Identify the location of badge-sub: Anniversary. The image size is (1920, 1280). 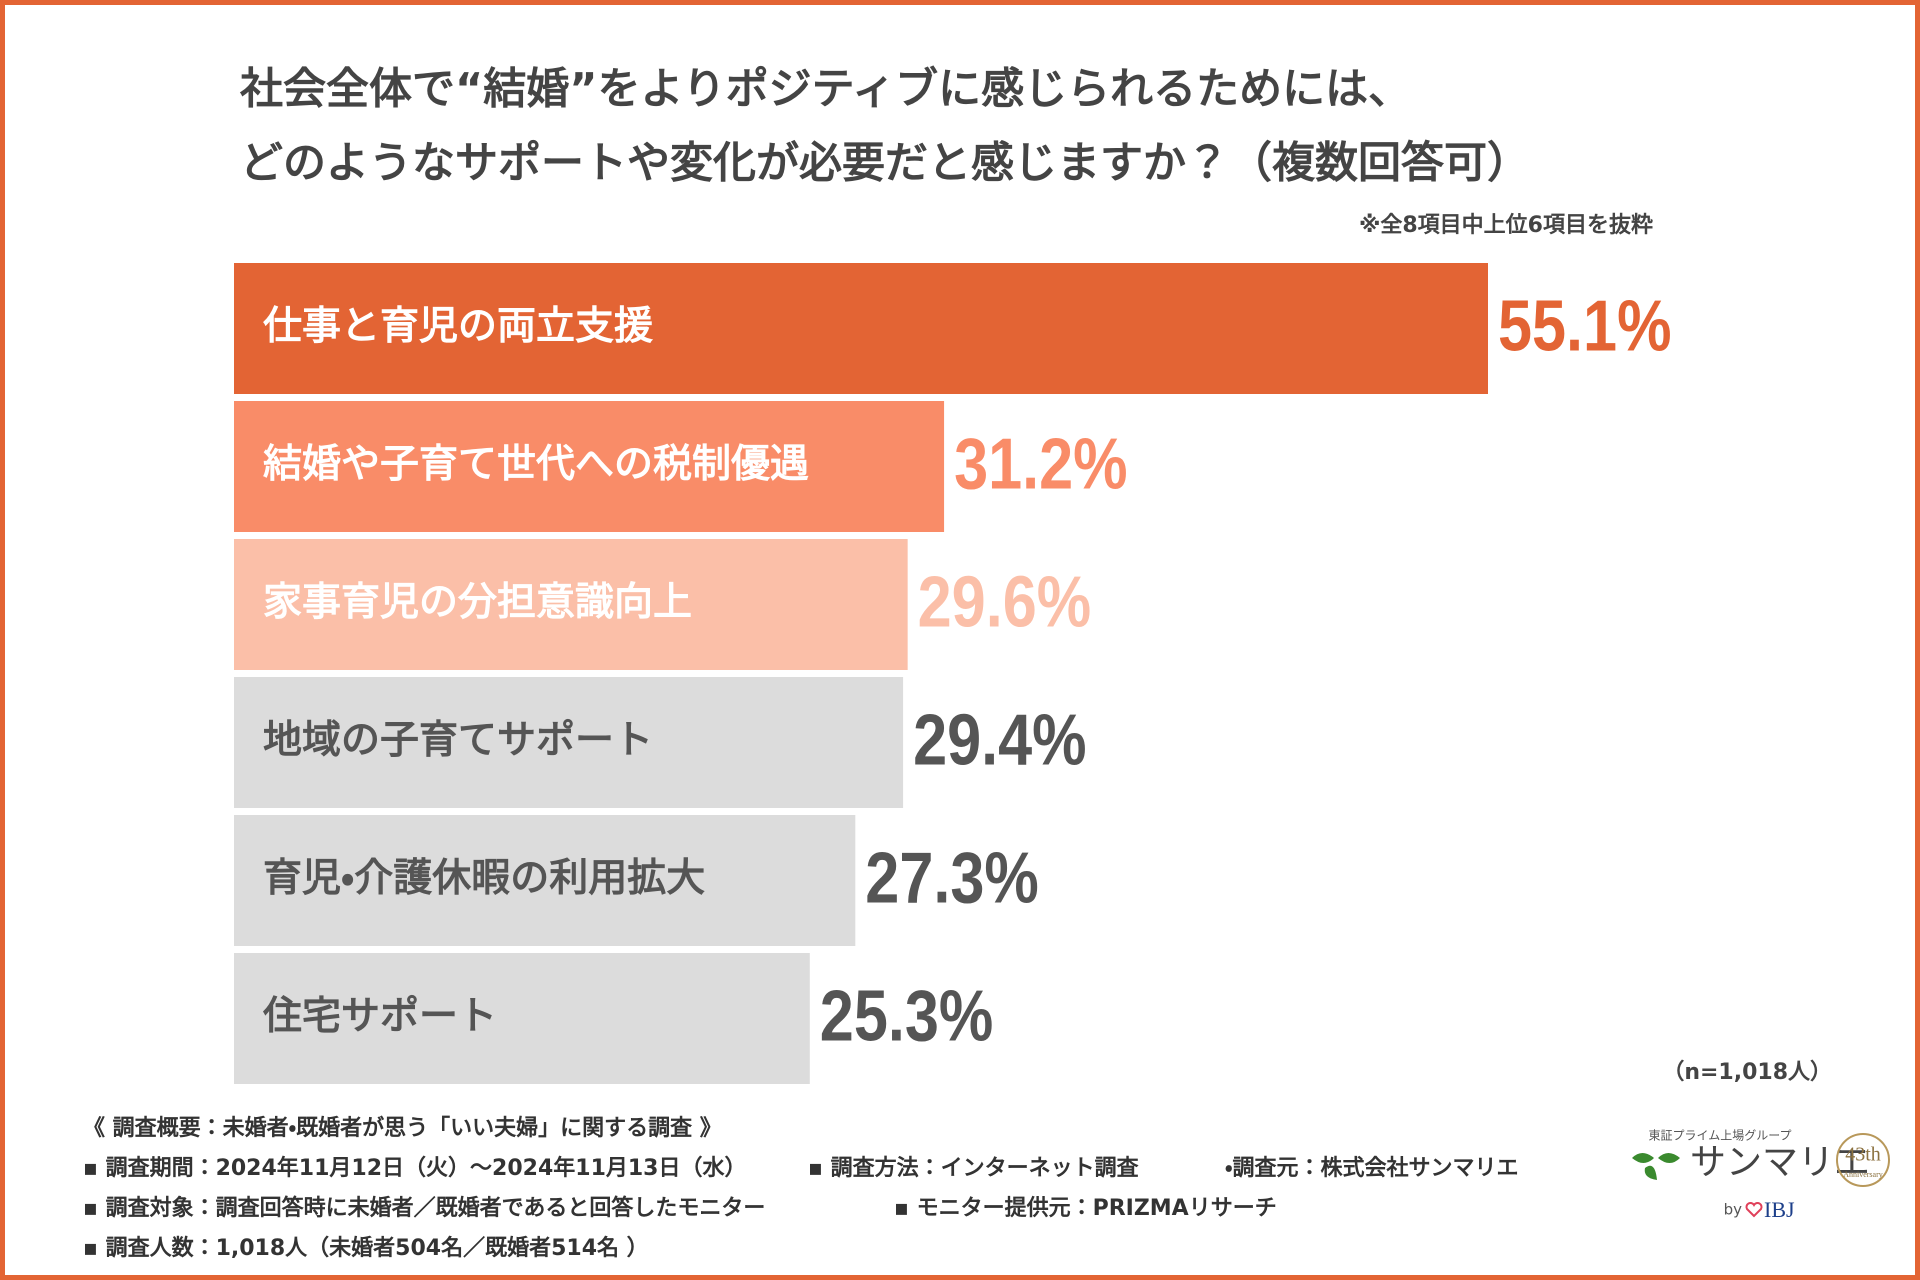
(1863, 1174).